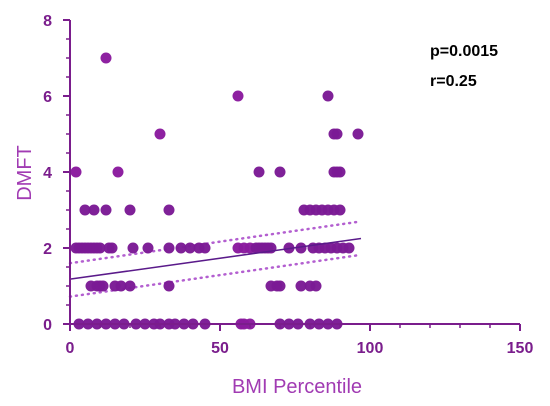  I want to click on y-tick-label: 0, so click(47, 325).